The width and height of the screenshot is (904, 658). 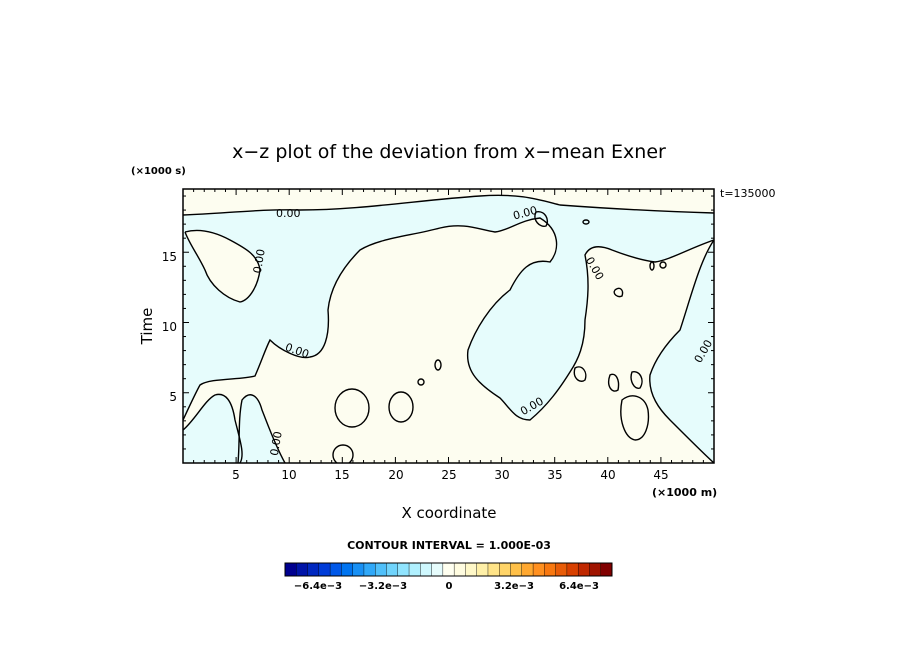 I want to click on x-tick-label: 25, so click(x=448, y=475).